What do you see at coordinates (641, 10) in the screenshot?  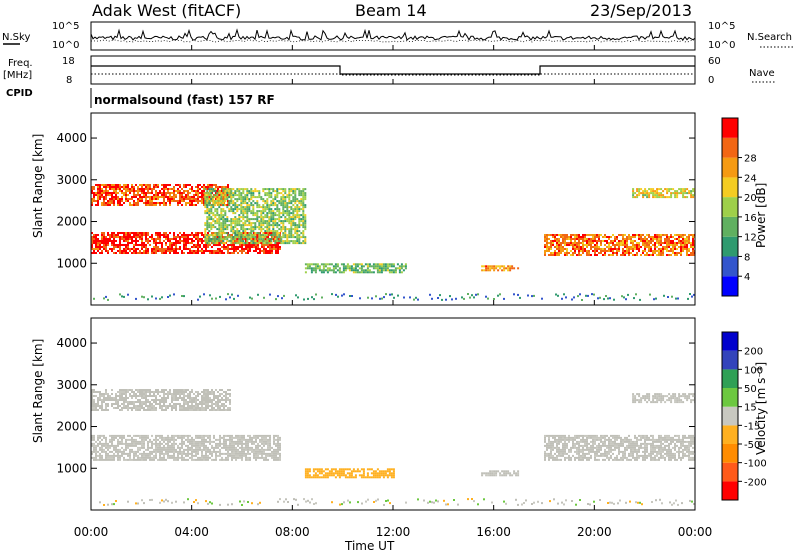 I see `date-label: 23/Sep/2013` at bounding box center [641, 10].